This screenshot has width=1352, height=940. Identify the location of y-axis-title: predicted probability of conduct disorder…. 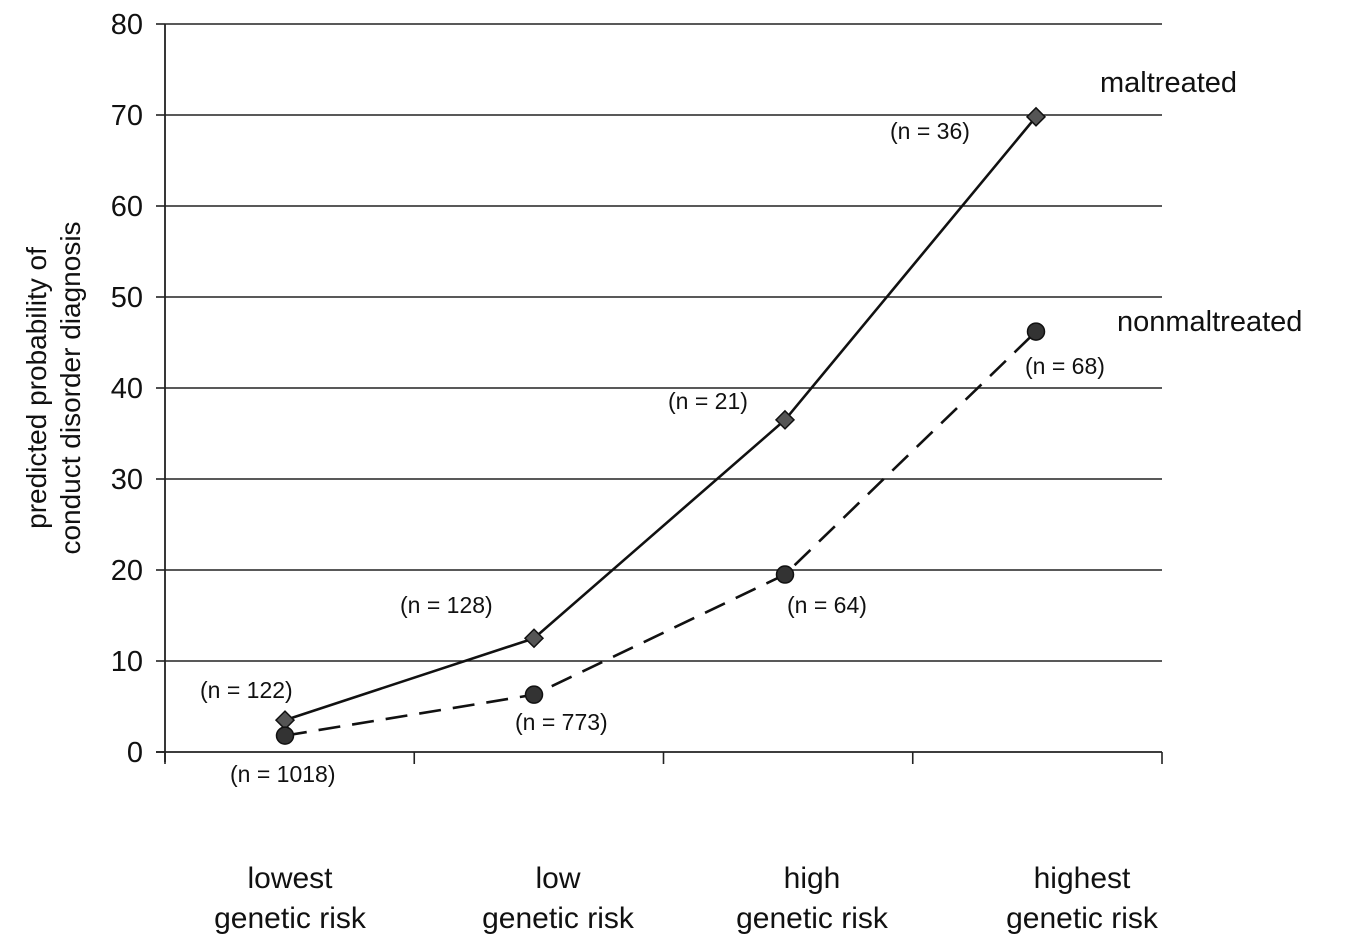
(53, 387).